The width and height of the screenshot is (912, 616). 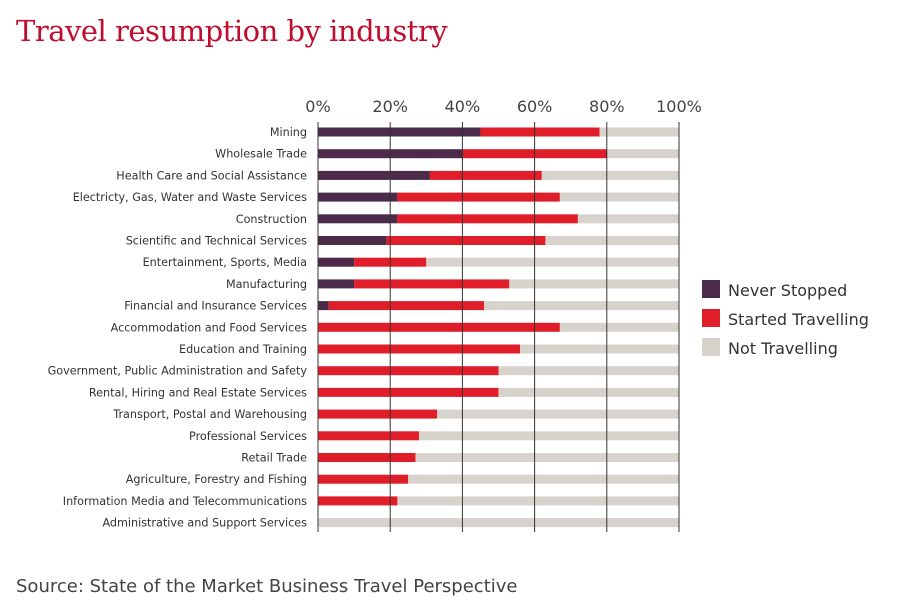 I want to click on bar-segment-8-not-travelling, so click(x=594, y=284).